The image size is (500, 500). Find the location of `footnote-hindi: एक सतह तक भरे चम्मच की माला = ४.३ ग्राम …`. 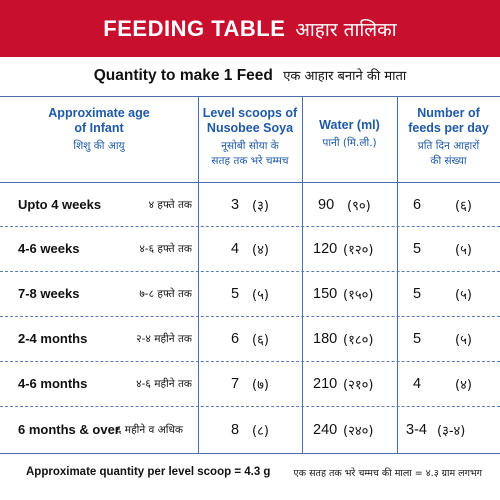

footnote-hindi: एक सतह तक भरे चम्मच की माला = ४.३ ग्राम … is located at coordinates (387, 473).